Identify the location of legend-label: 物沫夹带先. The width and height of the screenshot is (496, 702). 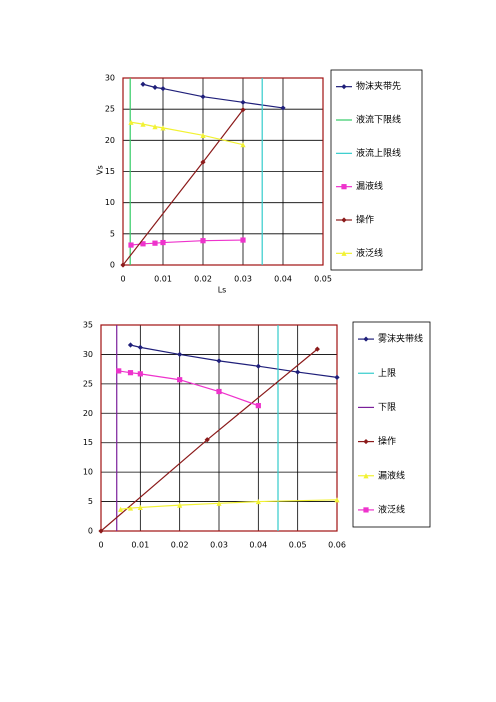
(378, 86).